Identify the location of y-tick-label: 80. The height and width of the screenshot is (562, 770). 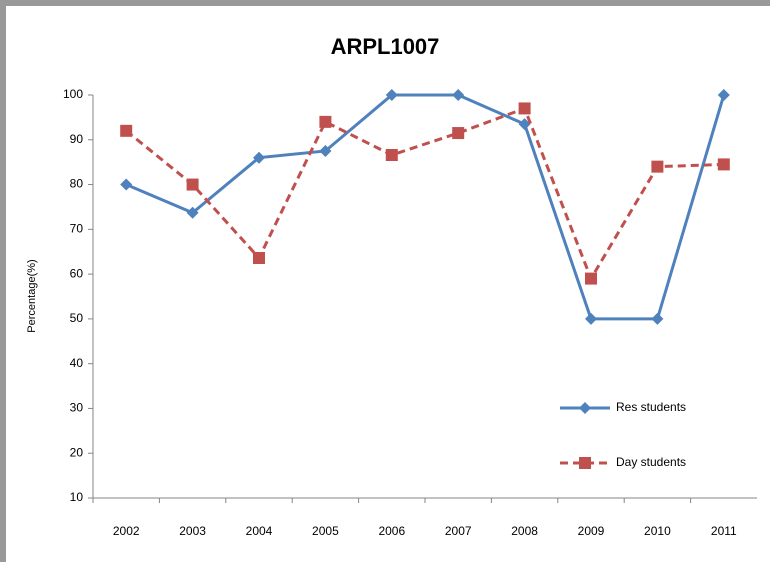
(77, 184).